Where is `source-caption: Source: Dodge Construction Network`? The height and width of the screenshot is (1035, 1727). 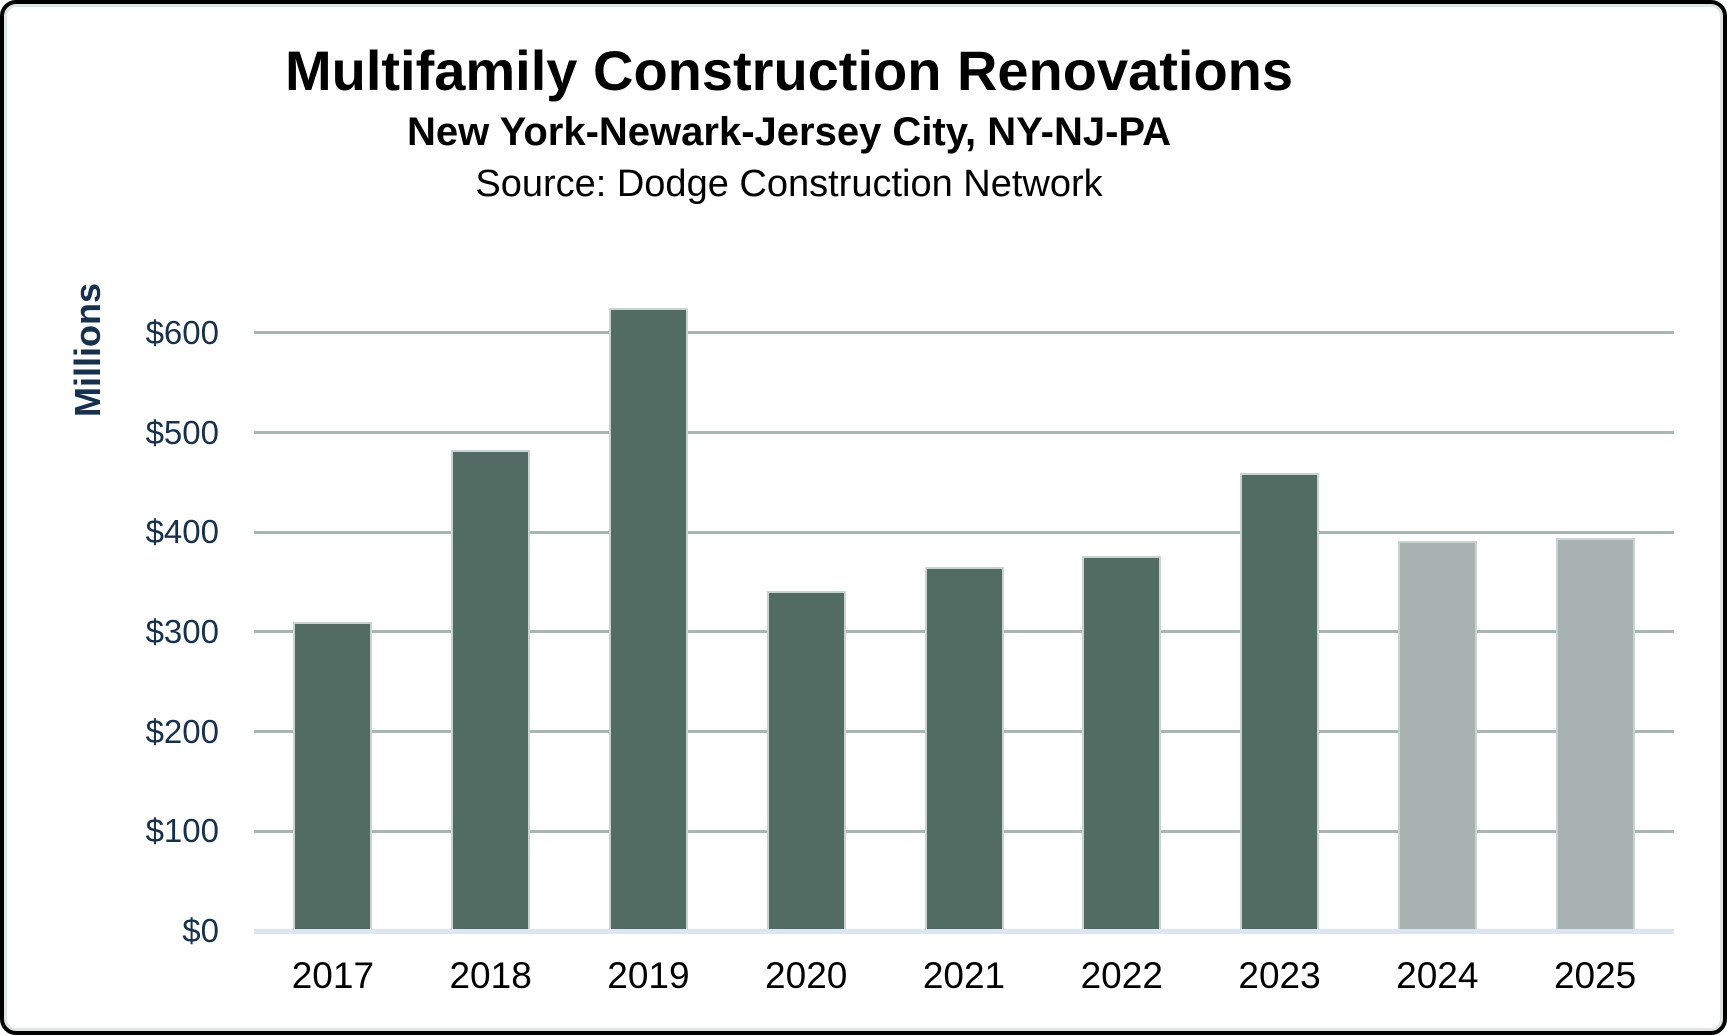 source-caption: Source: Dodge Construction Network is located at coordinates (789, 183).